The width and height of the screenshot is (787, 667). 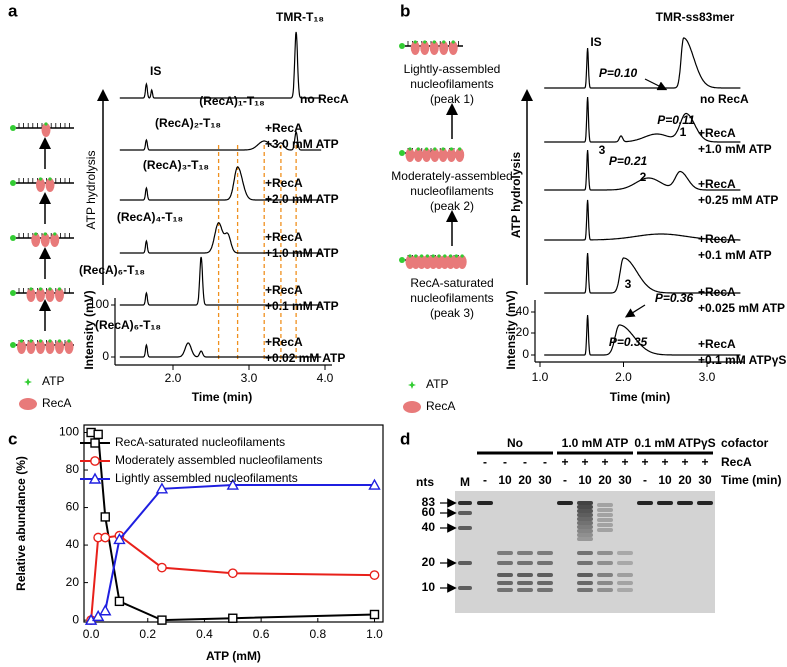 What do you see at coordinates (602, 150) in the screenshot?
I see `peak-number: 3` at bounding box center [602, 150].